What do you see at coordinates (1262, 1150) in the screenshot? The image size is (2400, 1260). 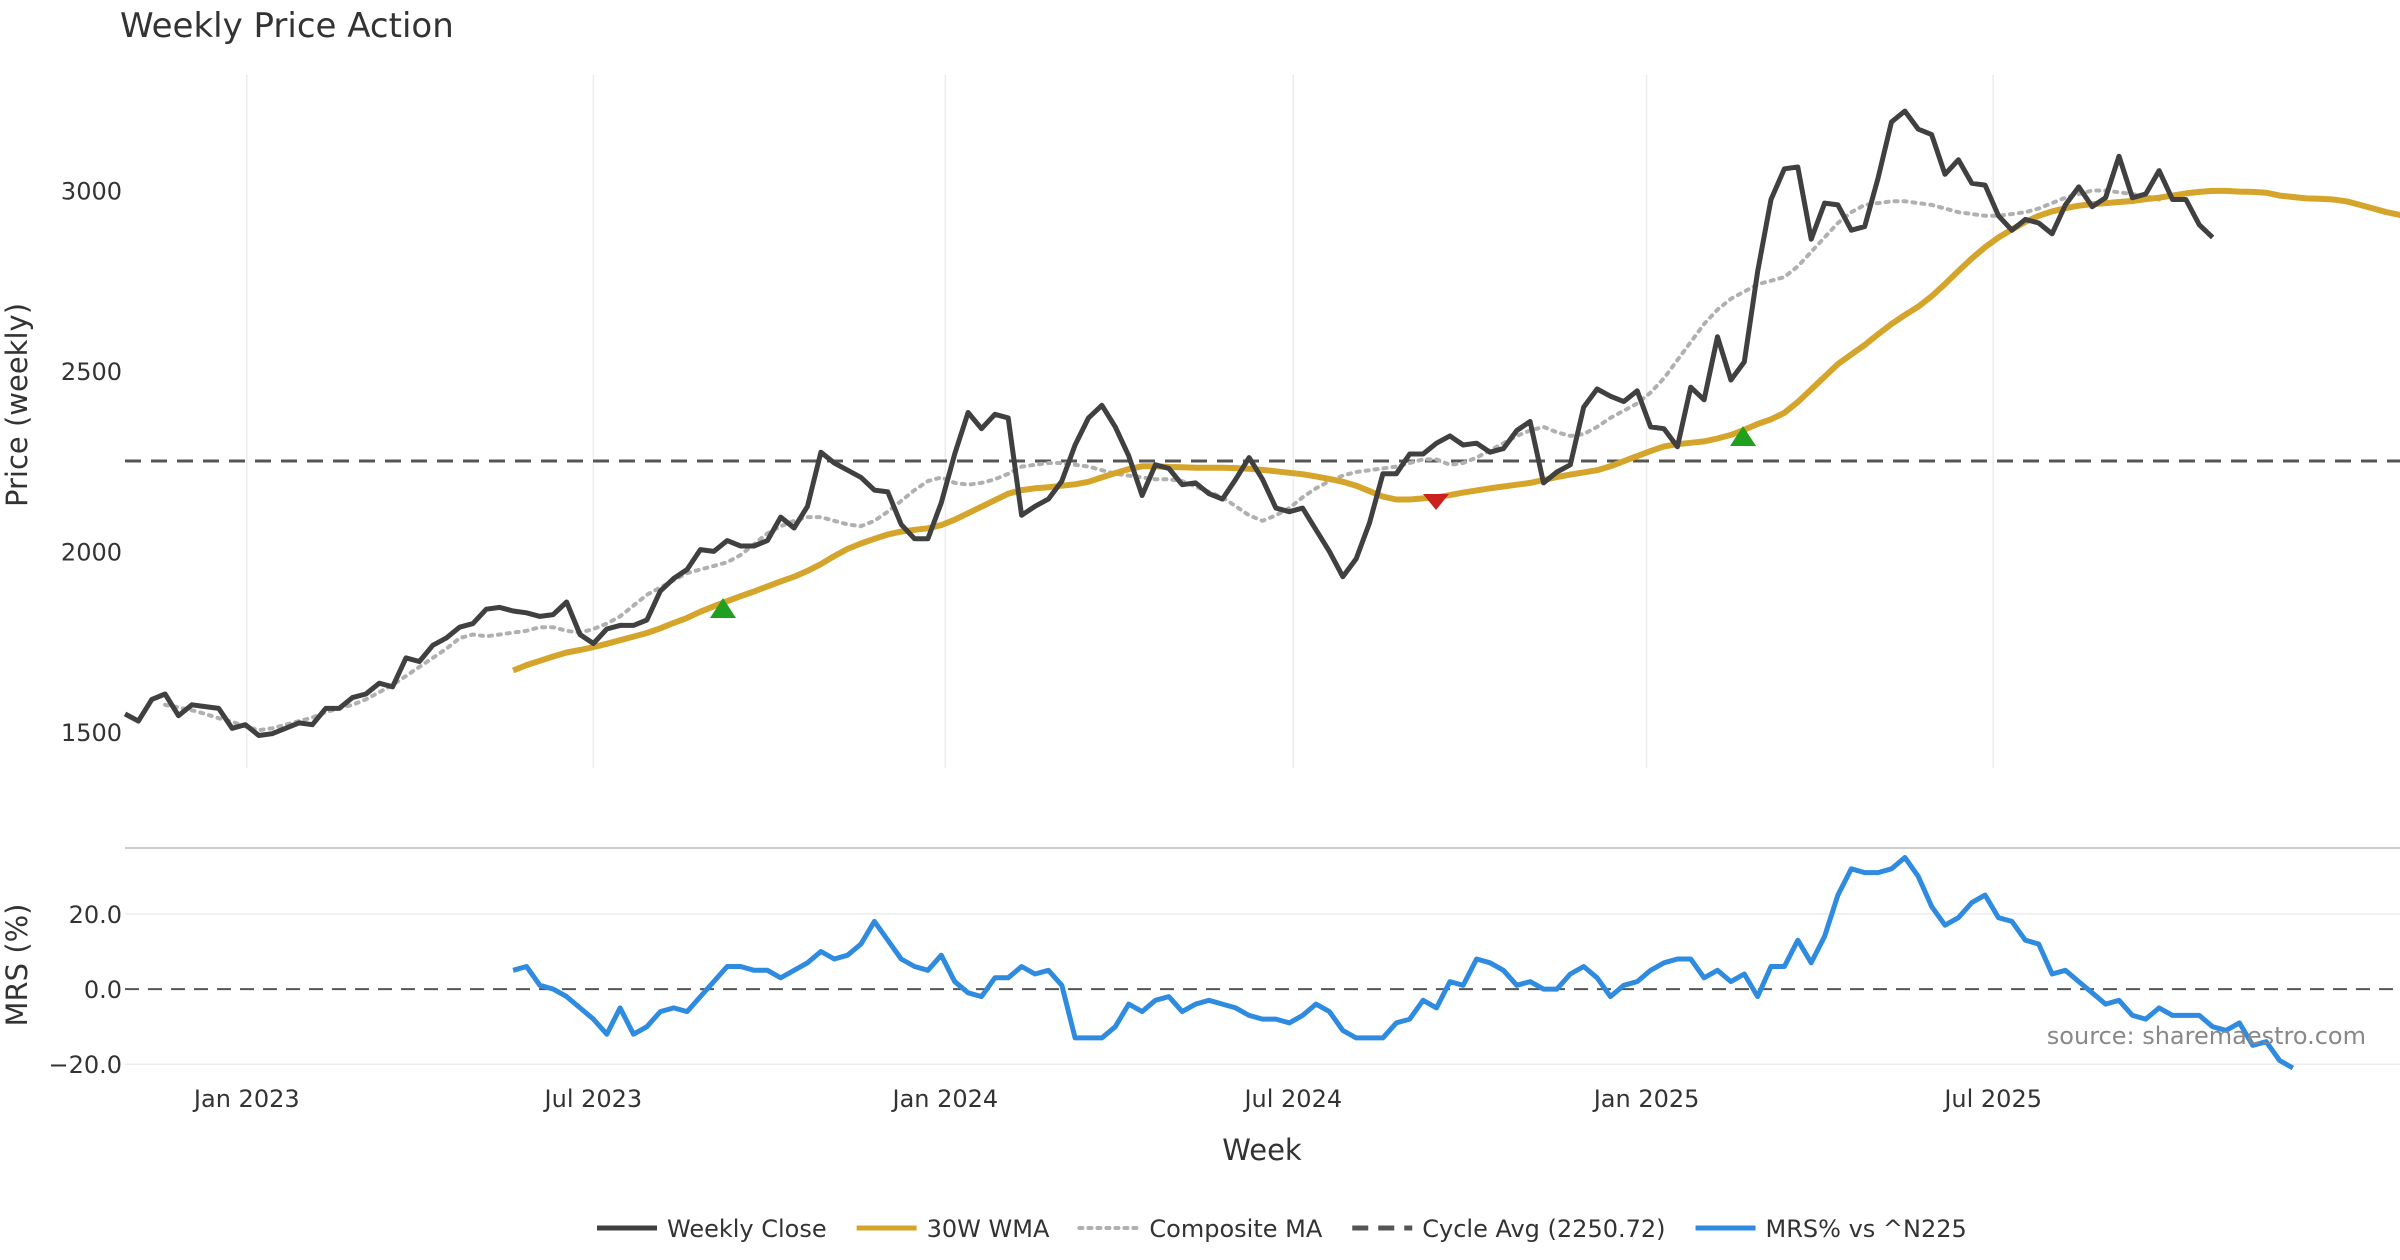 I see `x-axis-title: Week` at bounding box center [1262, 1150].